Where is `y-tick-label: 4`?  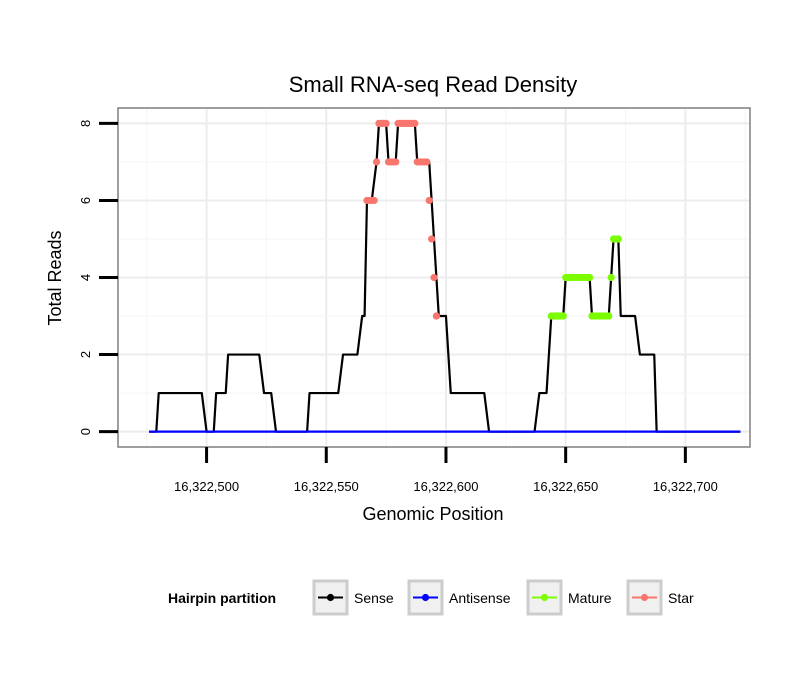 y-tick-label: 4 is located at coordinates (85, 277).